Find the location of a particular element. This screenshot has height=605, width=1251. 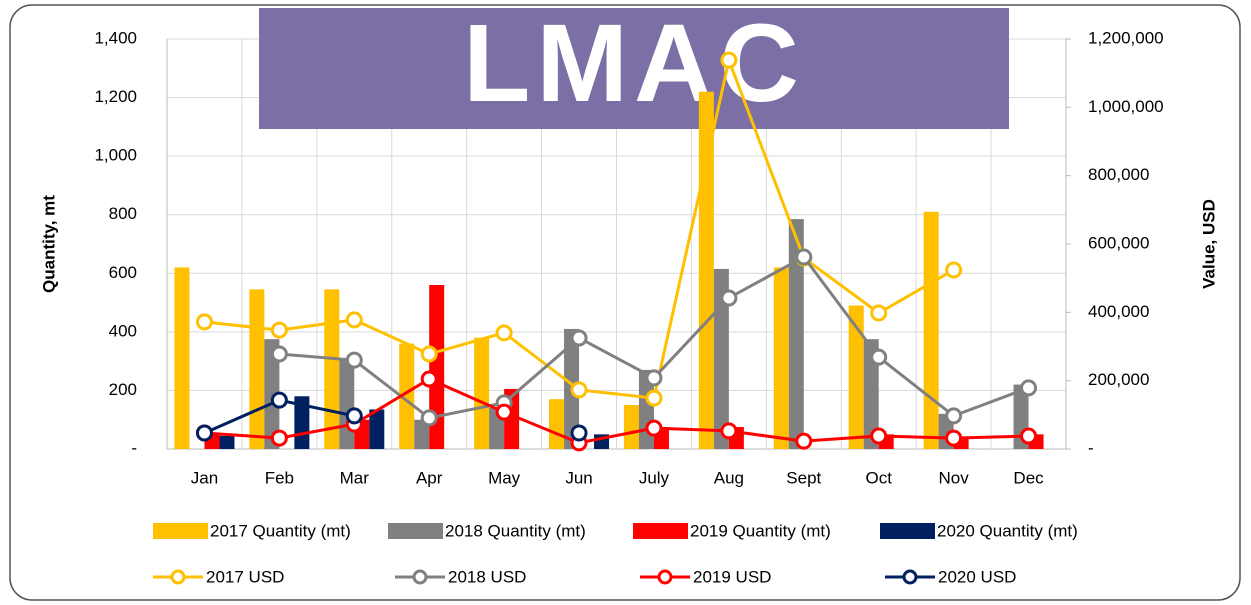

legend-label: 2017 Quantity (mt) is located at coordinates (280, 530).